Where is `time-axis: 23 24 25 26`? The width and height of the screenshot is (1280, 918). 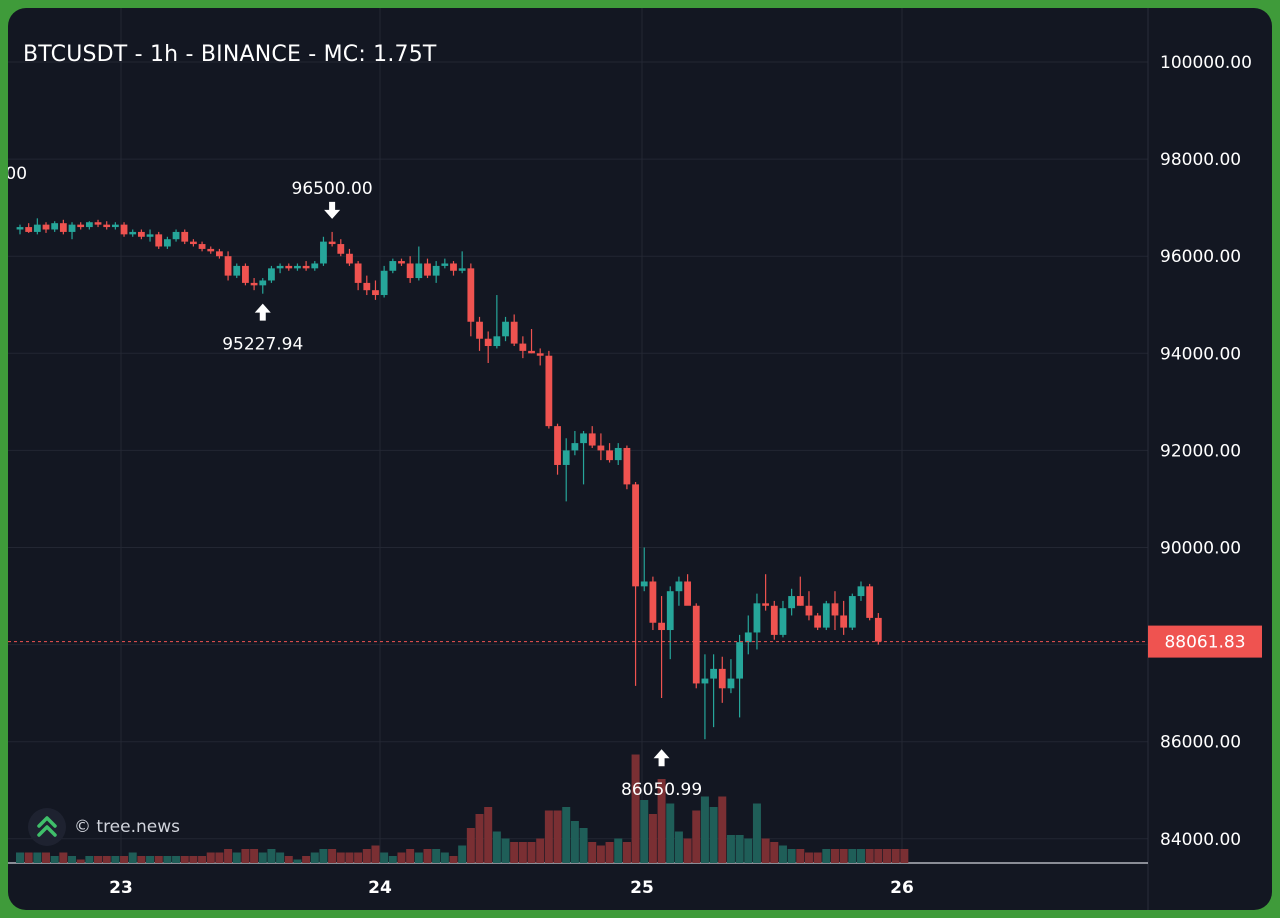 time-axis: 23 24 25 26 is located at coordinates (511, 888).